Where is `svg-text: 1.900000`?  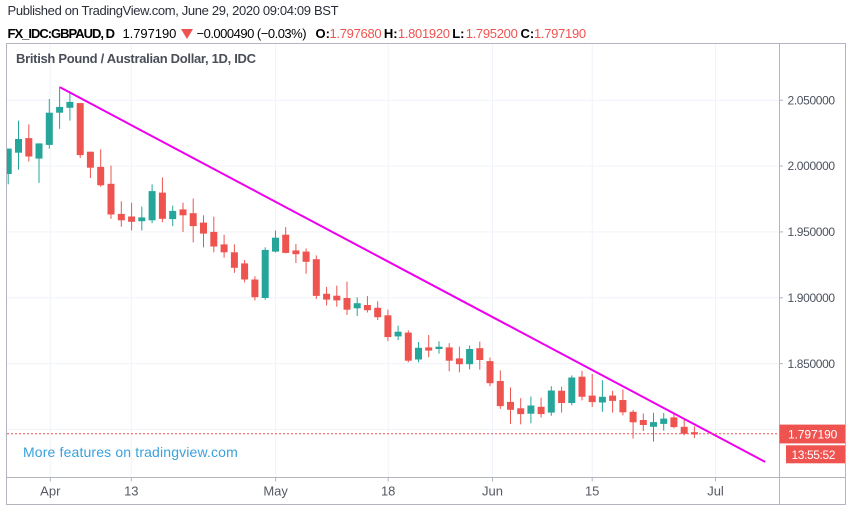
svg-text: 1.900000 is located at coordinates (812, 298).